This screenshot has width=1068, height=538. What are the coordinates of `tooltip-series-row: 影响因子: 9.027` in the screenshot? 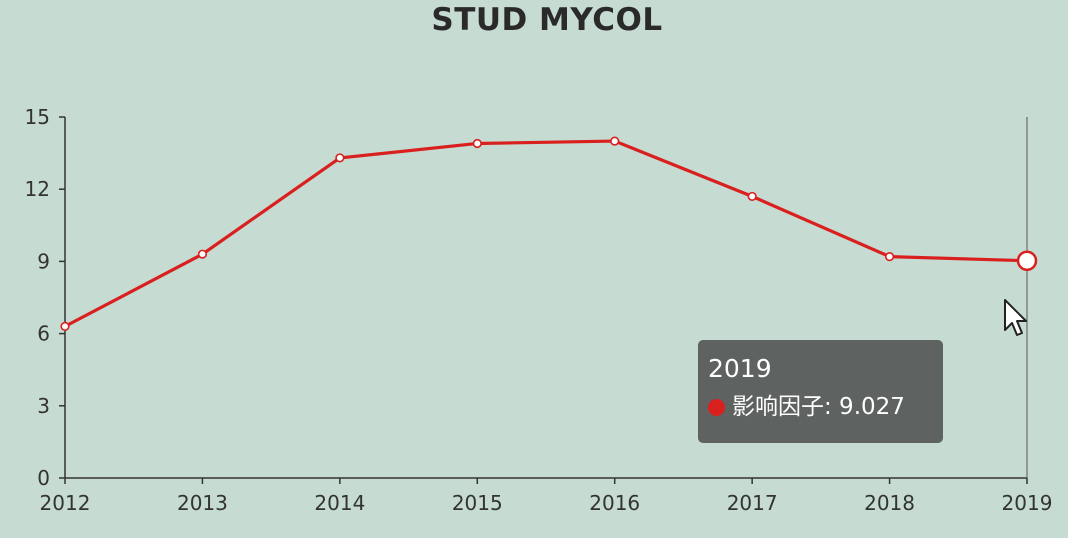 It's located at (820, 407).